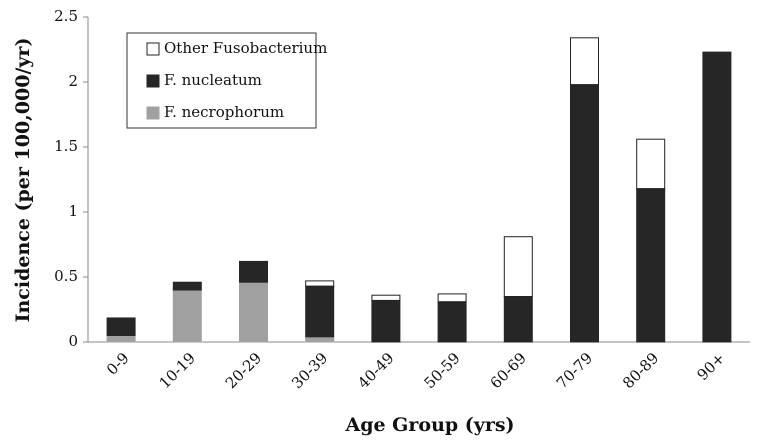 The image size is (758, 440). I want to click on y-tick-label: 1, so click(73, 211).